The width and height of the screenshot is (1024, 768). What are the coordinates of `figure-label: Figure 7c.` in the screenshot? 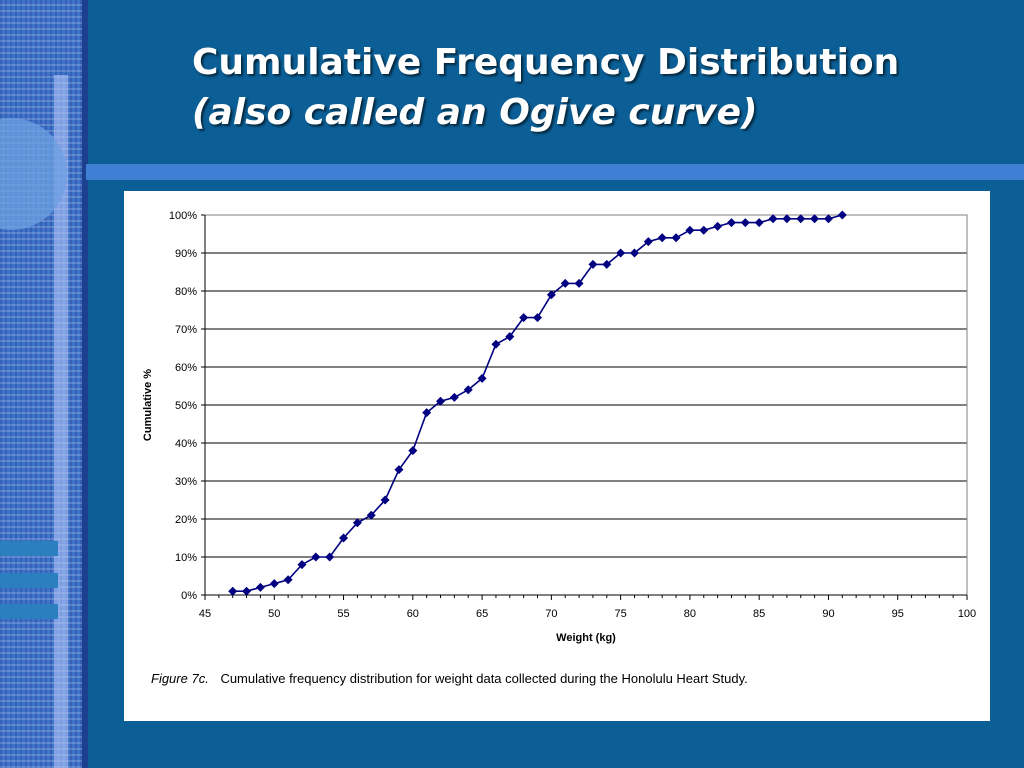 It's located at (180, 678).